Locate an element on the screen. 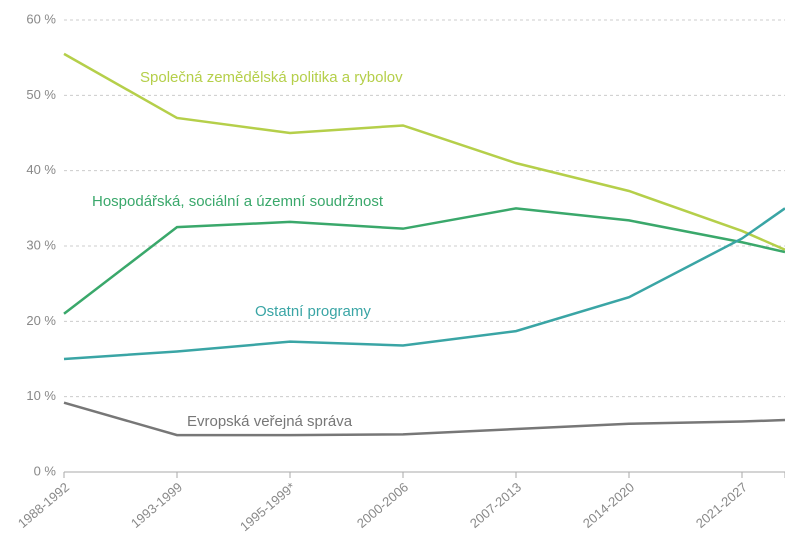  series-label: Evropská veřejná správa is located at coordinates (270, 421).